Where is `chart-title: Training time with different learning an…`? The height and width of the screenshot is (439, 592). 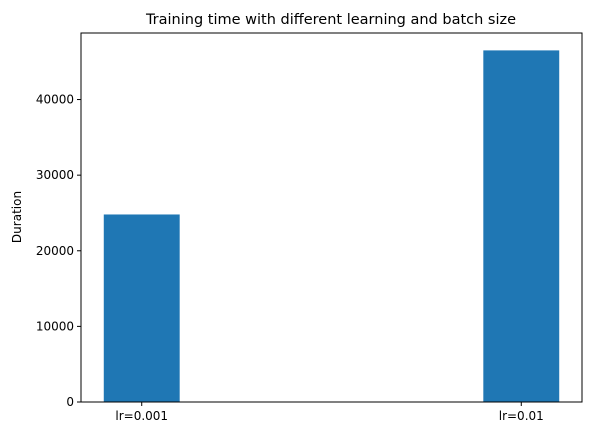
chart-title: Training time with different learning an… is located at coordinates (330, 20).